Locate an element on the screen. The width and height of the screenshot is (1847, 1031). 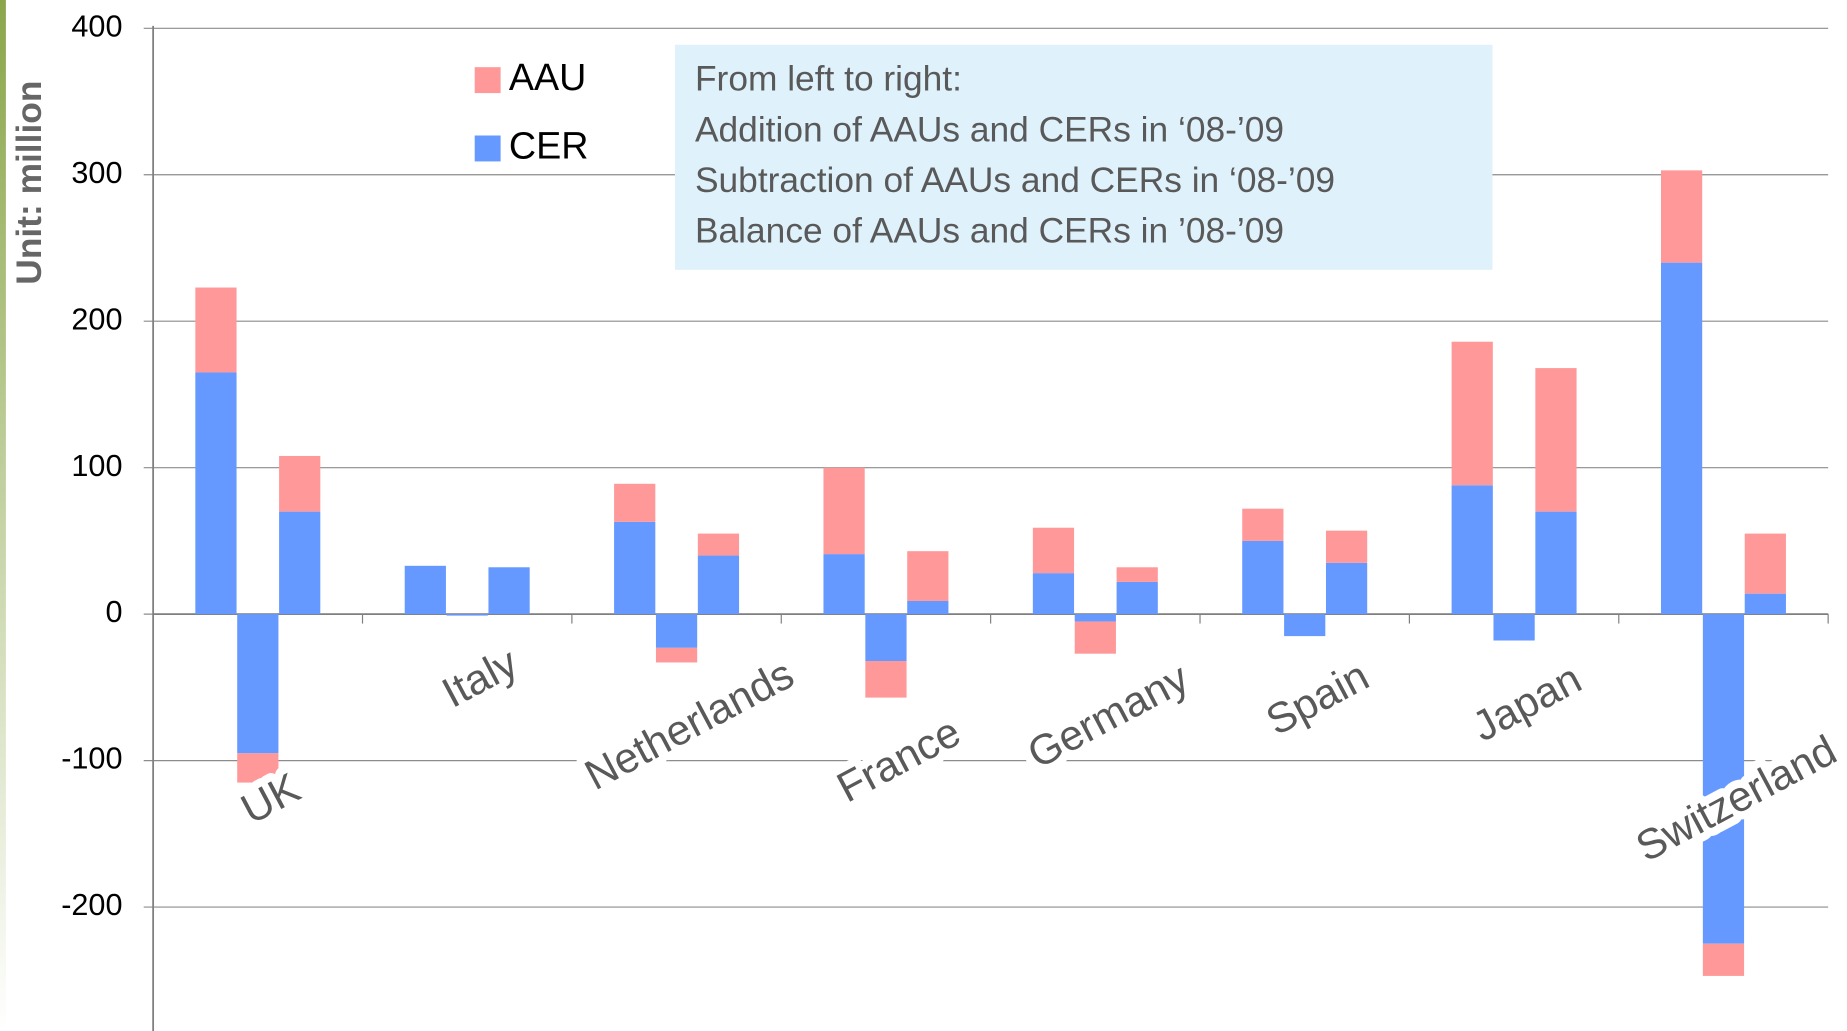
x-tick-label: Spain is located at coordinates (1317, 698).